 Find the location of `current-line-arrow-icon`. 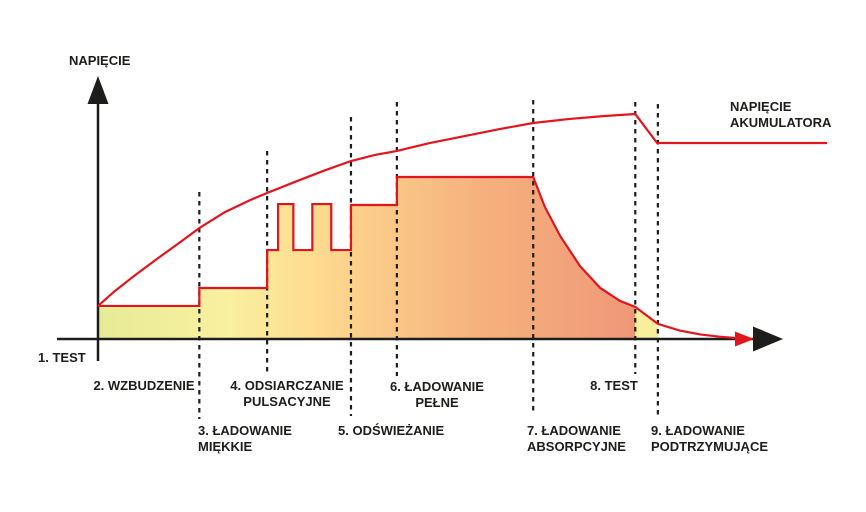

current-line-arrow-icon is located at coordinates (744, 339).